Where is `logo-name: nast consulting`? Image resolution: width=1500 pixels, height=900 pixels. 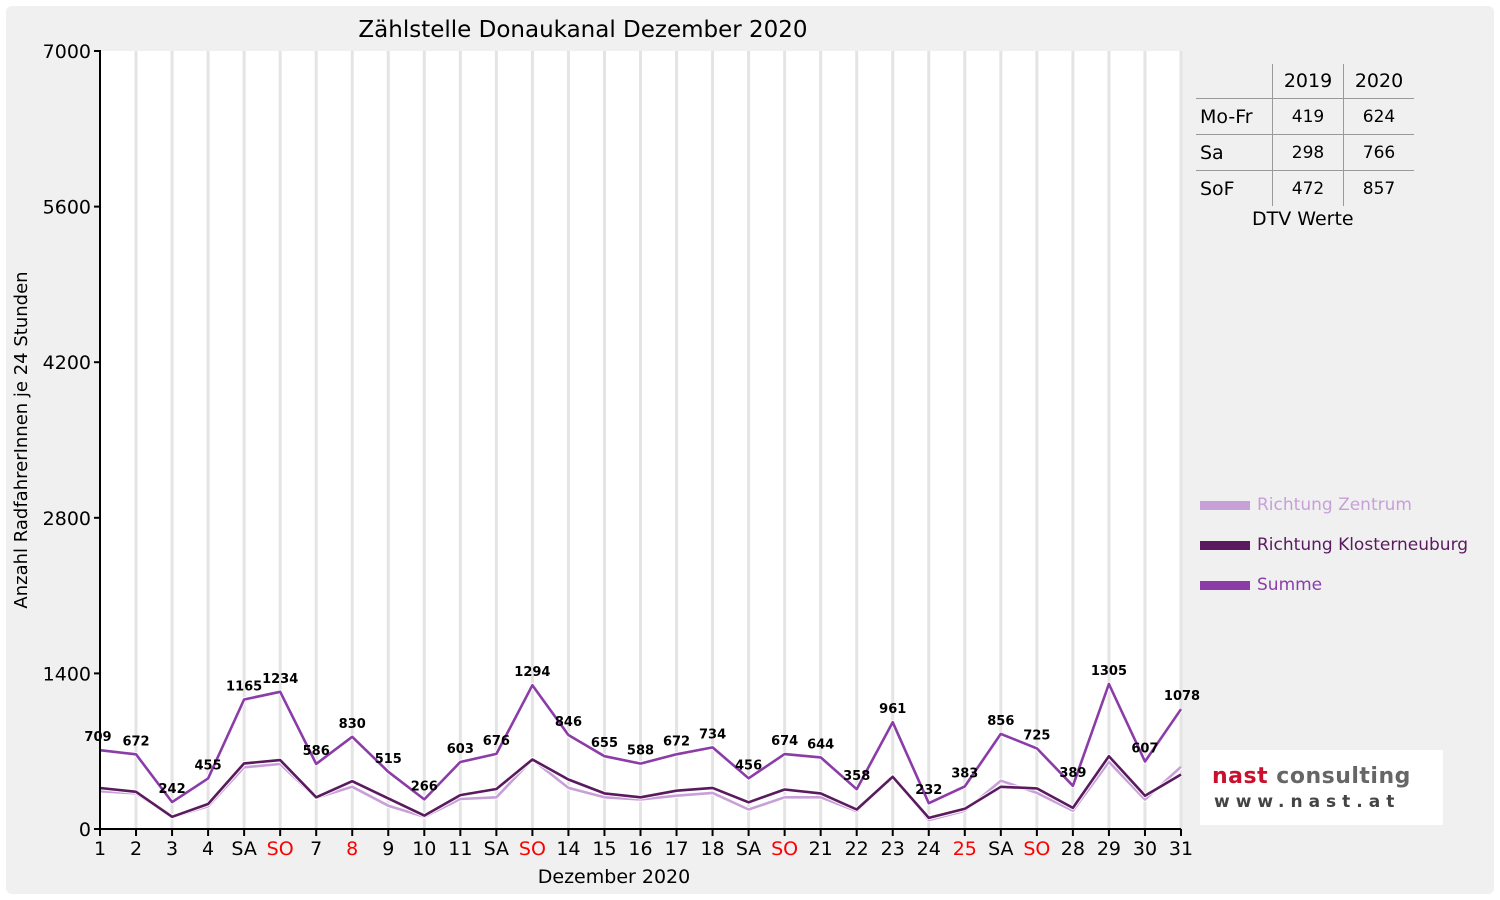
logo-name: nast consulting is located at coordinates (1311, 776).